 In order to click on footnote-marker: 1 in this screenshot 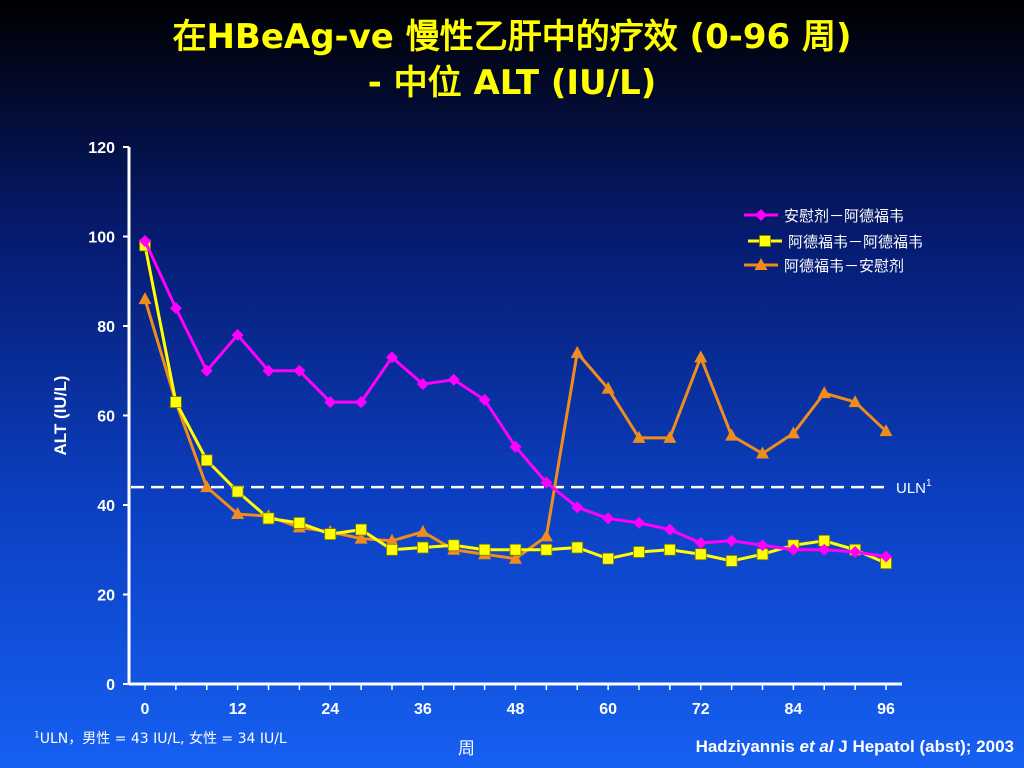, I will do `click(37, 735)`.